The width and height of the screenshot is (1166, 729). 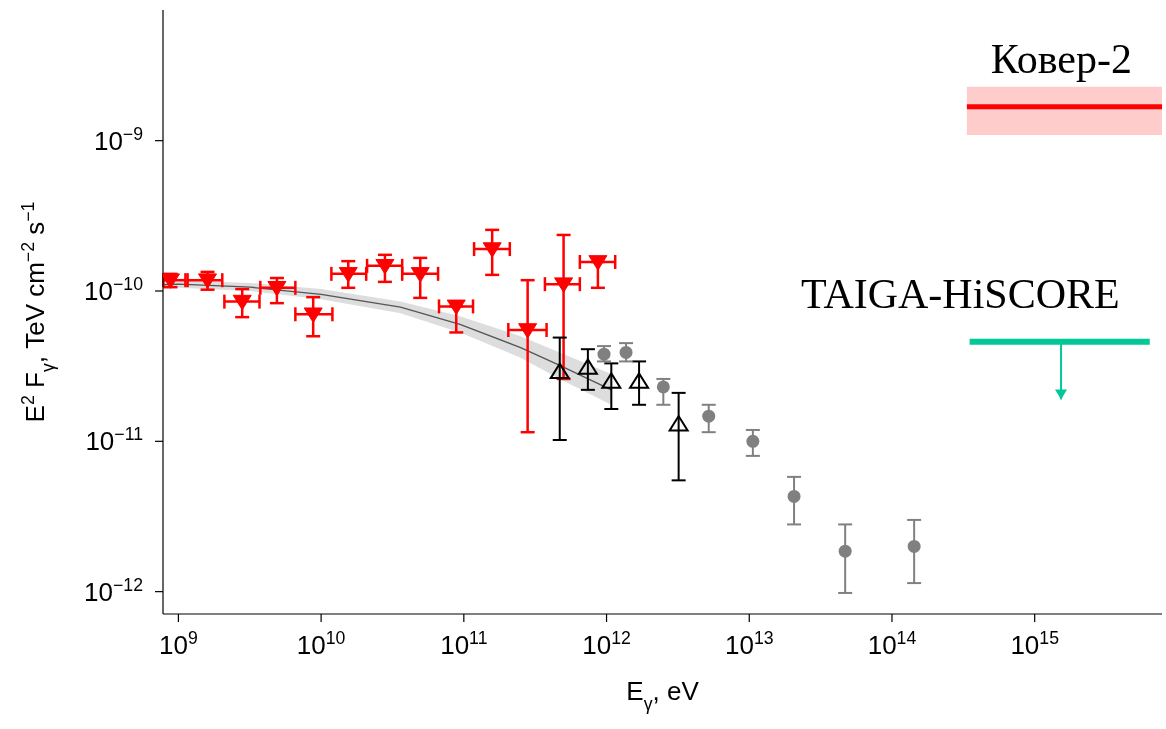 What do you see at coordinates (606, 644) in the screenshot?
I see `x-tick-label: 10$^{12}$` at bounding box center [606, 644].